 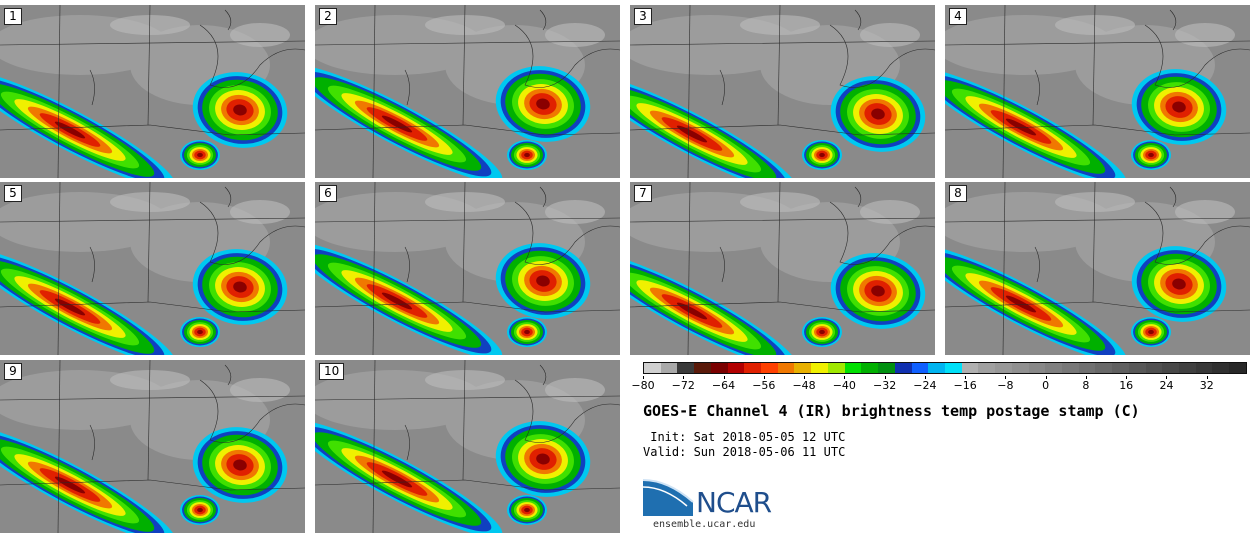 I want to click on panel-number: 7, so click(x=643, y=193).